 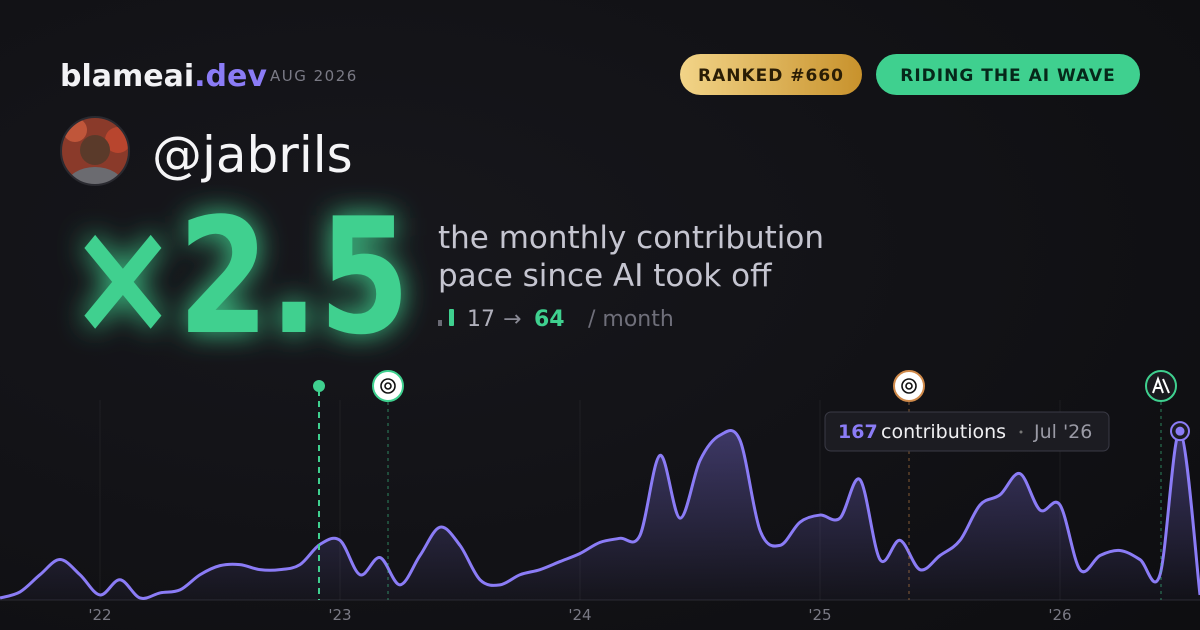 I want to click on multiplier: ×2.5, so click(x=239, y=276).